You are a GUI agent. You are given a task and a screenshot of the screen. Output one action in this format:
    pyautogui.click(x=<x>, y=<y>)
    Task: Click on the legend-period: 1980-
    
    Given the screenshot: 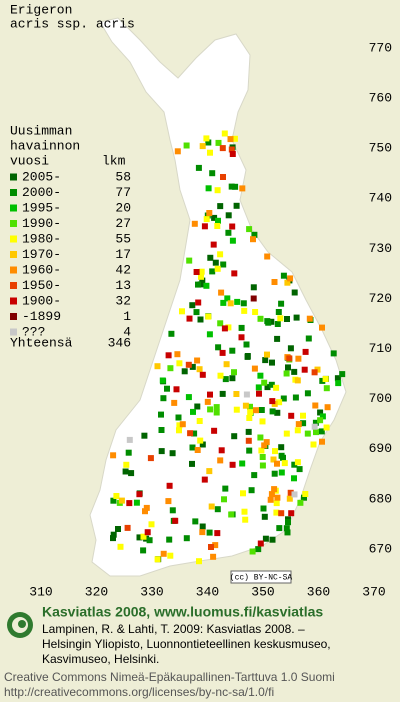 What is the action you would take?
    pyautogui.click(x=41, y=238)
    